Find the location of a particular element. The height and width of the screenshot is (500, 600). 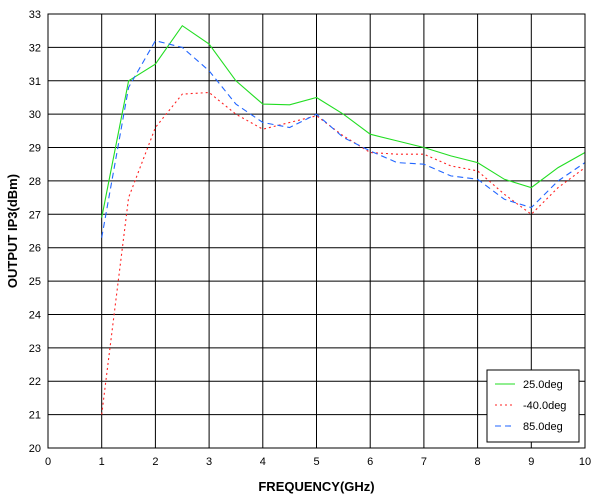

y-tick-label: 28 is located at coordinates (35, 182).